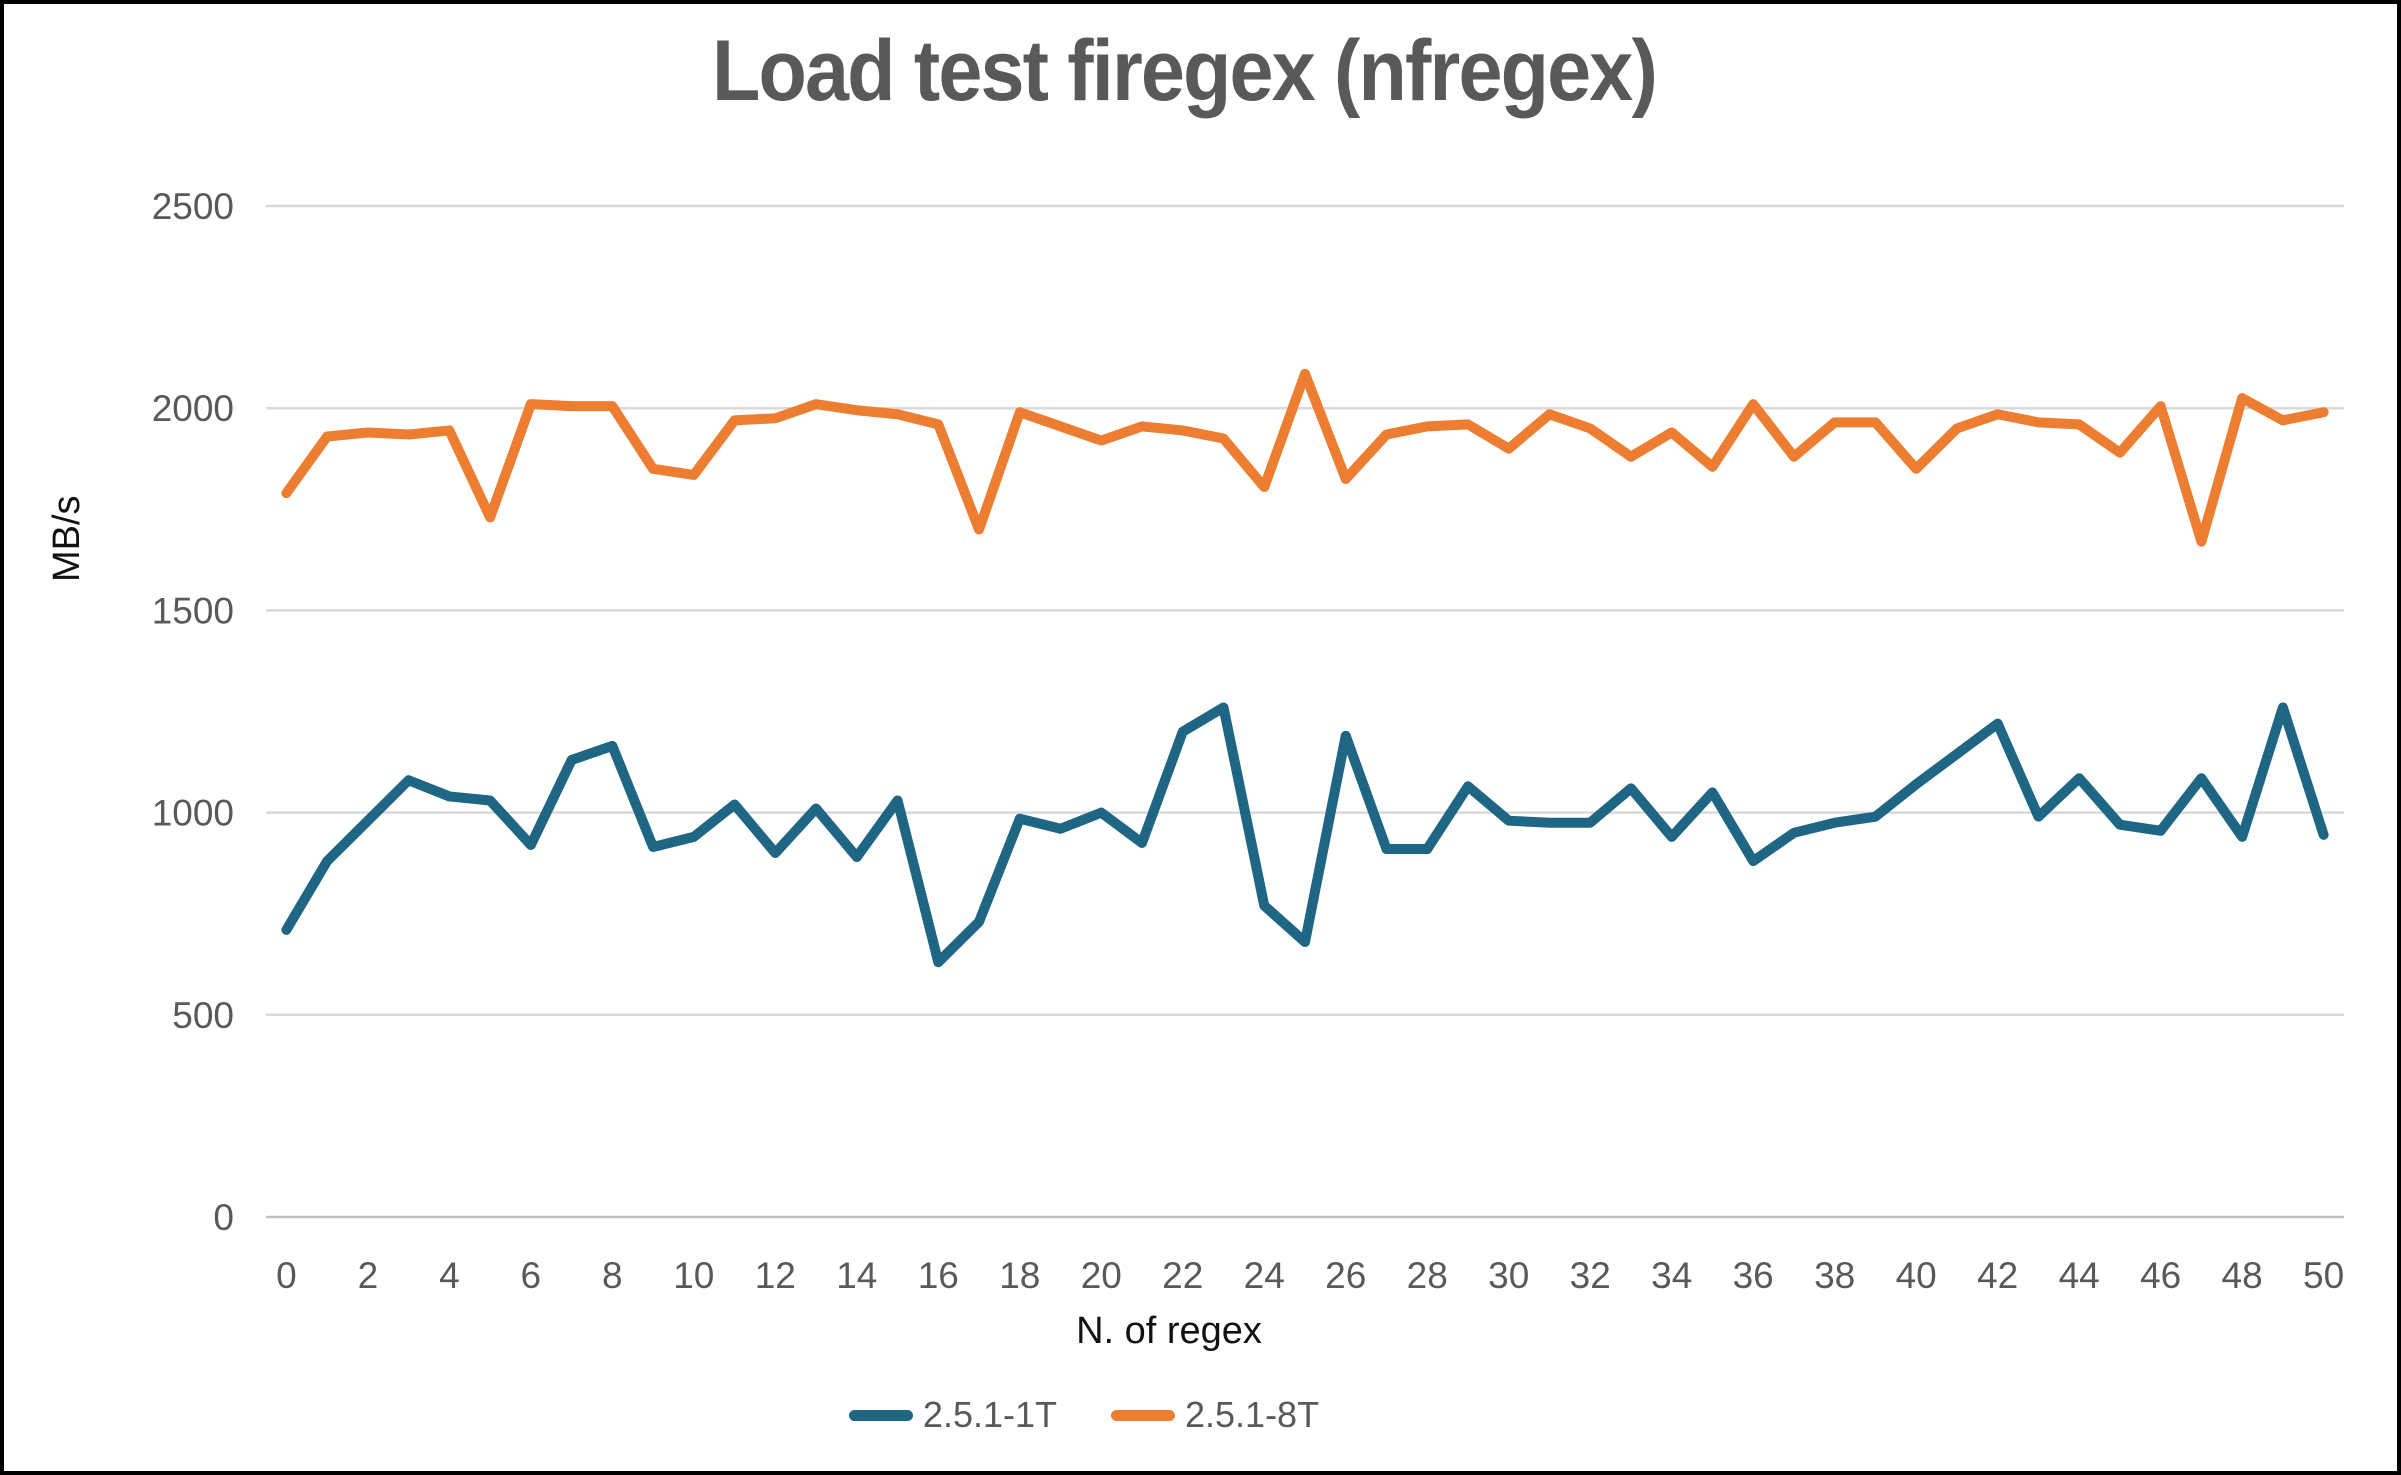  Describe the element at coordinates (193, 813) in the screenshot. I see `y-tick-label-1000: 1000` at that location.